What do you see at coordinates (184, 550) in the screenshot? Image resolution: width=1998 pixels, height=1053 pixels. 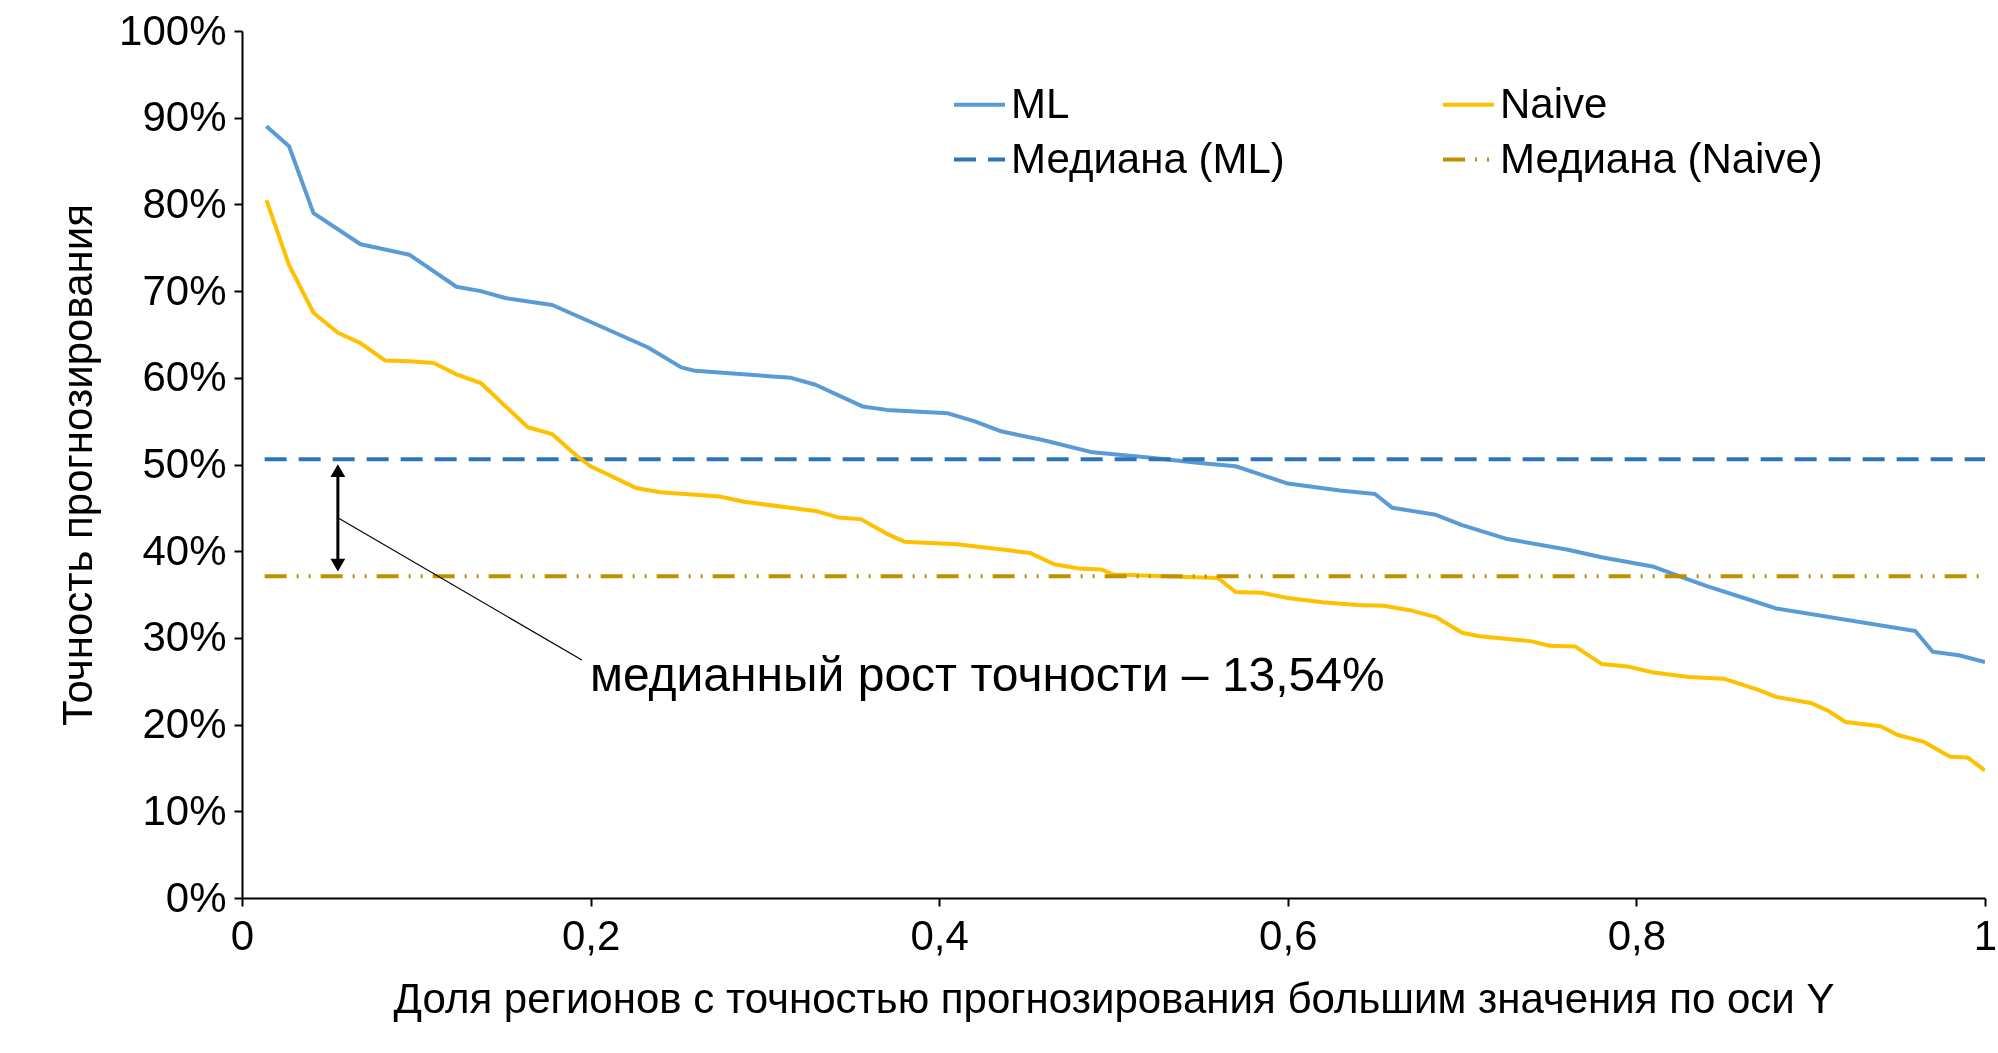 I see `y-tick-label: 40%` at bounding box center [184, 550].